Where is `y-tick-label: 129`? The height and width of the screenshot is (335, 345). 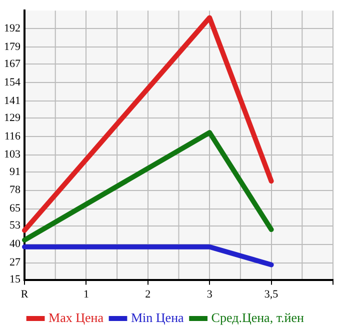 y-tick-label: 129 is located at coordinates (12, 118).